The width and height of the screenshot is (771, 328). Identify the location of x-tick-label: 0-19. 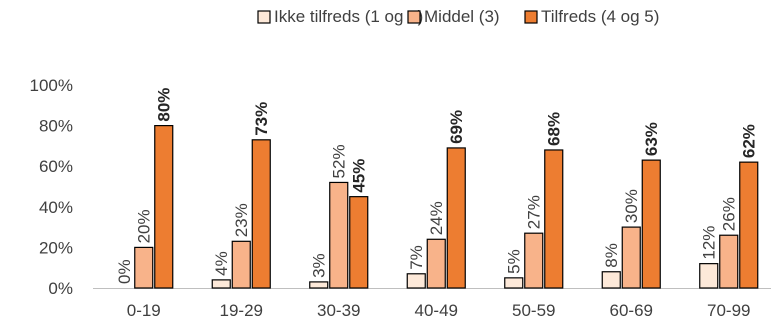
(144, 310).